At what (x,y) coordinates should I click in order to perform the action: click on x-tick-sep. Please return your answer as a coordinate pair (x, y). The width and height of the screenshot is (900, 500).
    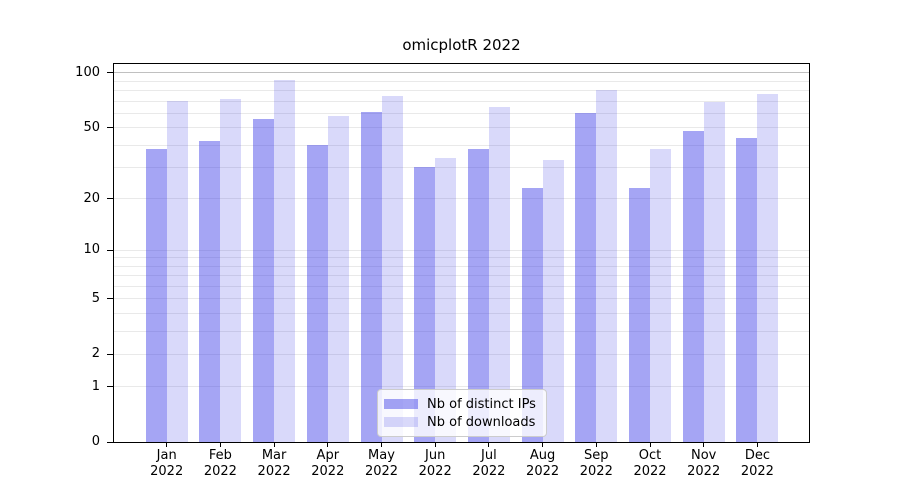
    Looking at the image, I should click on (596, 445).